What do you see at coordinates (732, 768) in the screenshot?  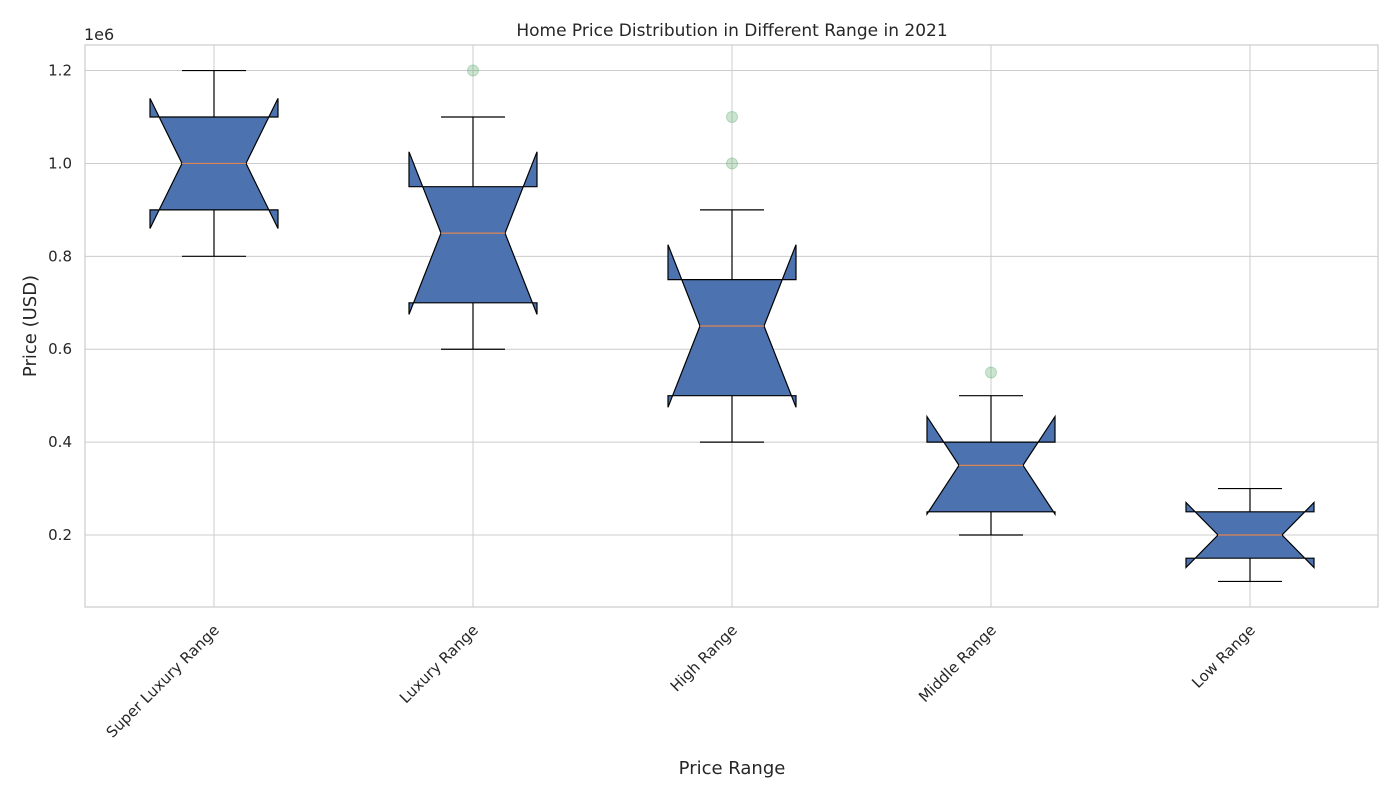 I see `x-axis-label: Price Range` at bounding box center [732, 768].